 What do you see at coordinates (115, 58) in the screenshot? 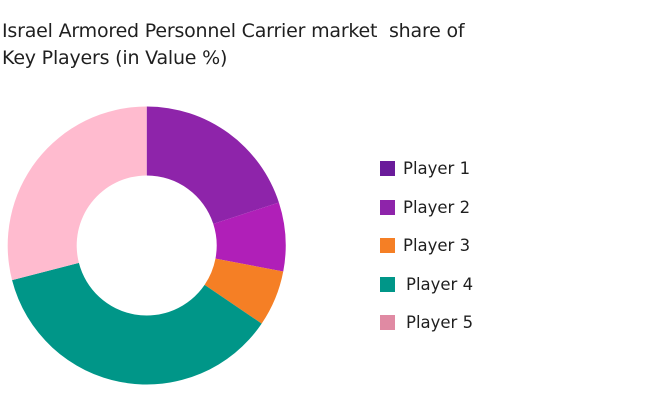
I see `chart-title-line-2: Key Players (in Value %)` at bounding box center [115, 58].